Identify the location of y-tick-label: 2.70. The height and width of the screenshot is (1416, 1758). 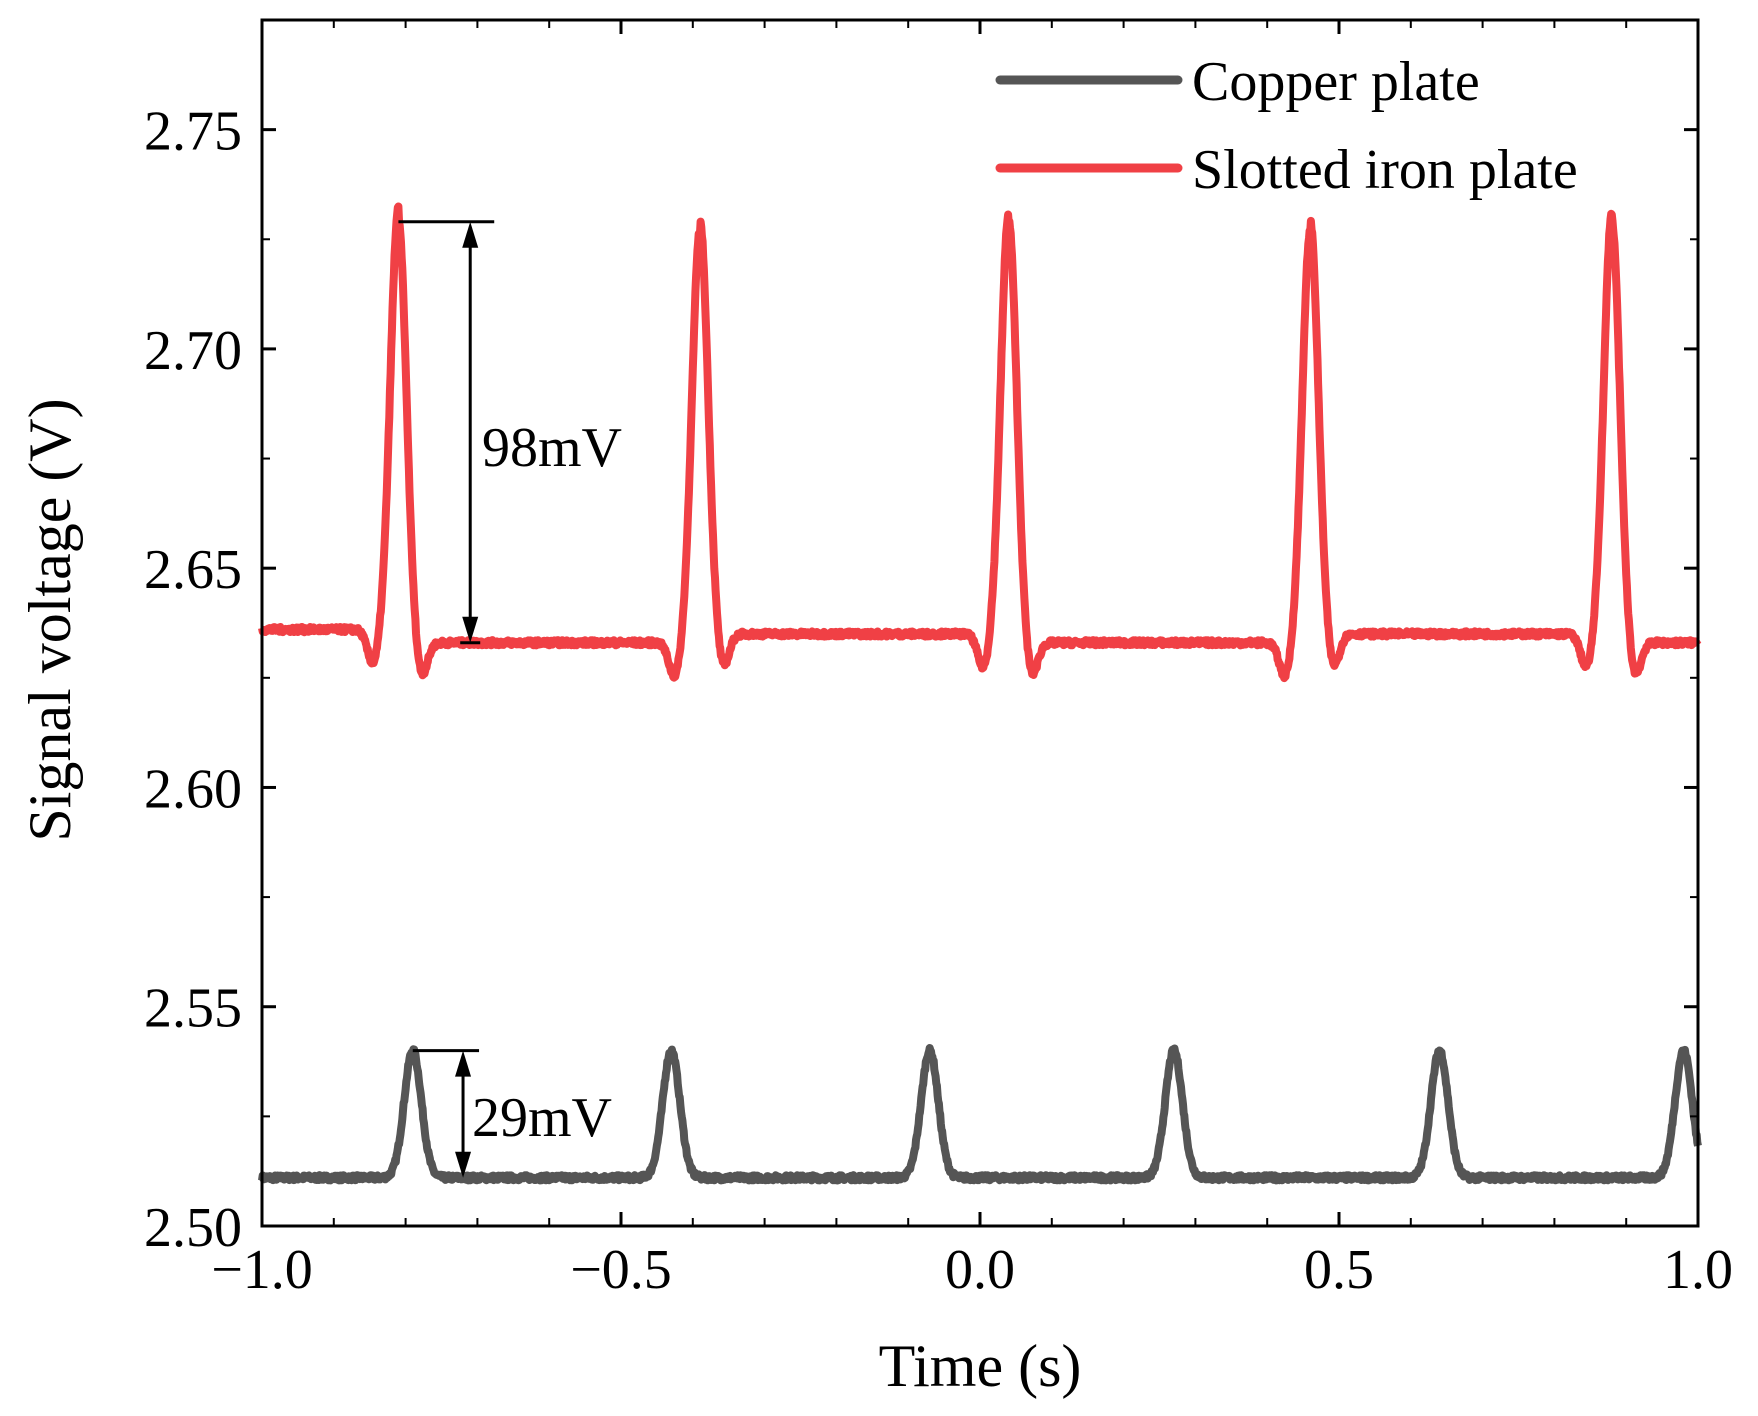
(193, 351).